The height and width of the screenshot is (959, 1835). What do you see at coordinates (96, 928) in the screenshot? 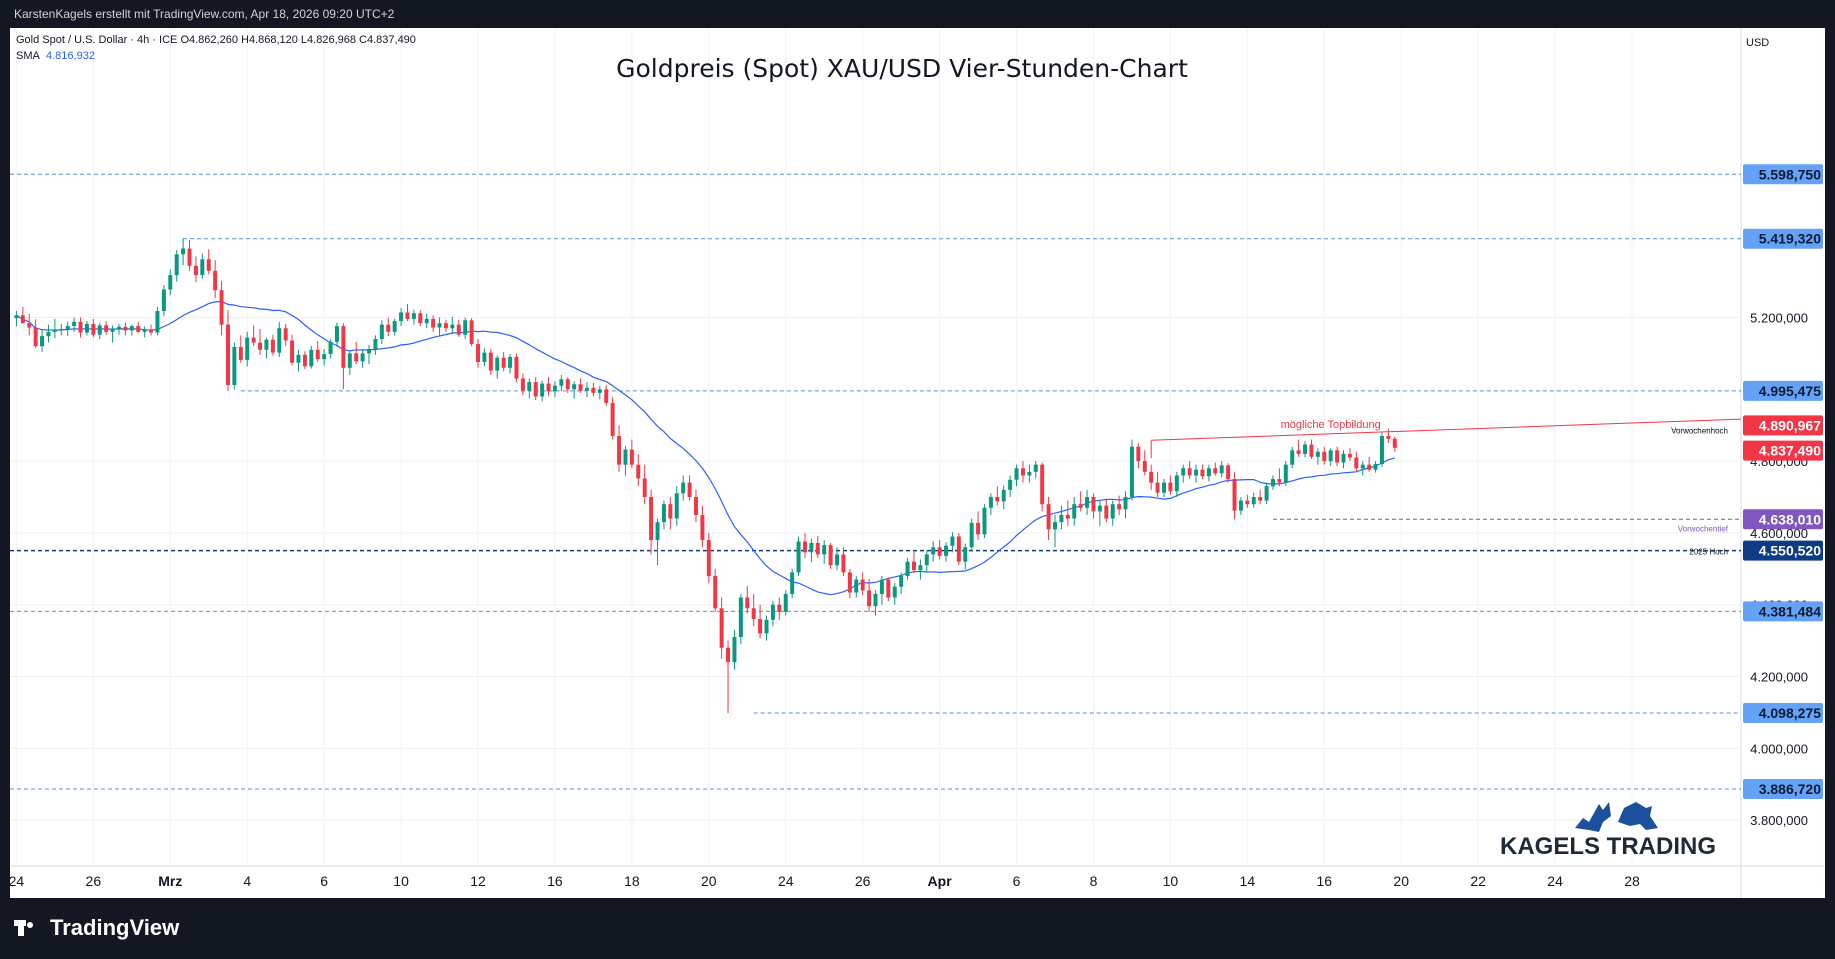
I see `tradingview-logo: TradingView` at bounding box center [96, 928].